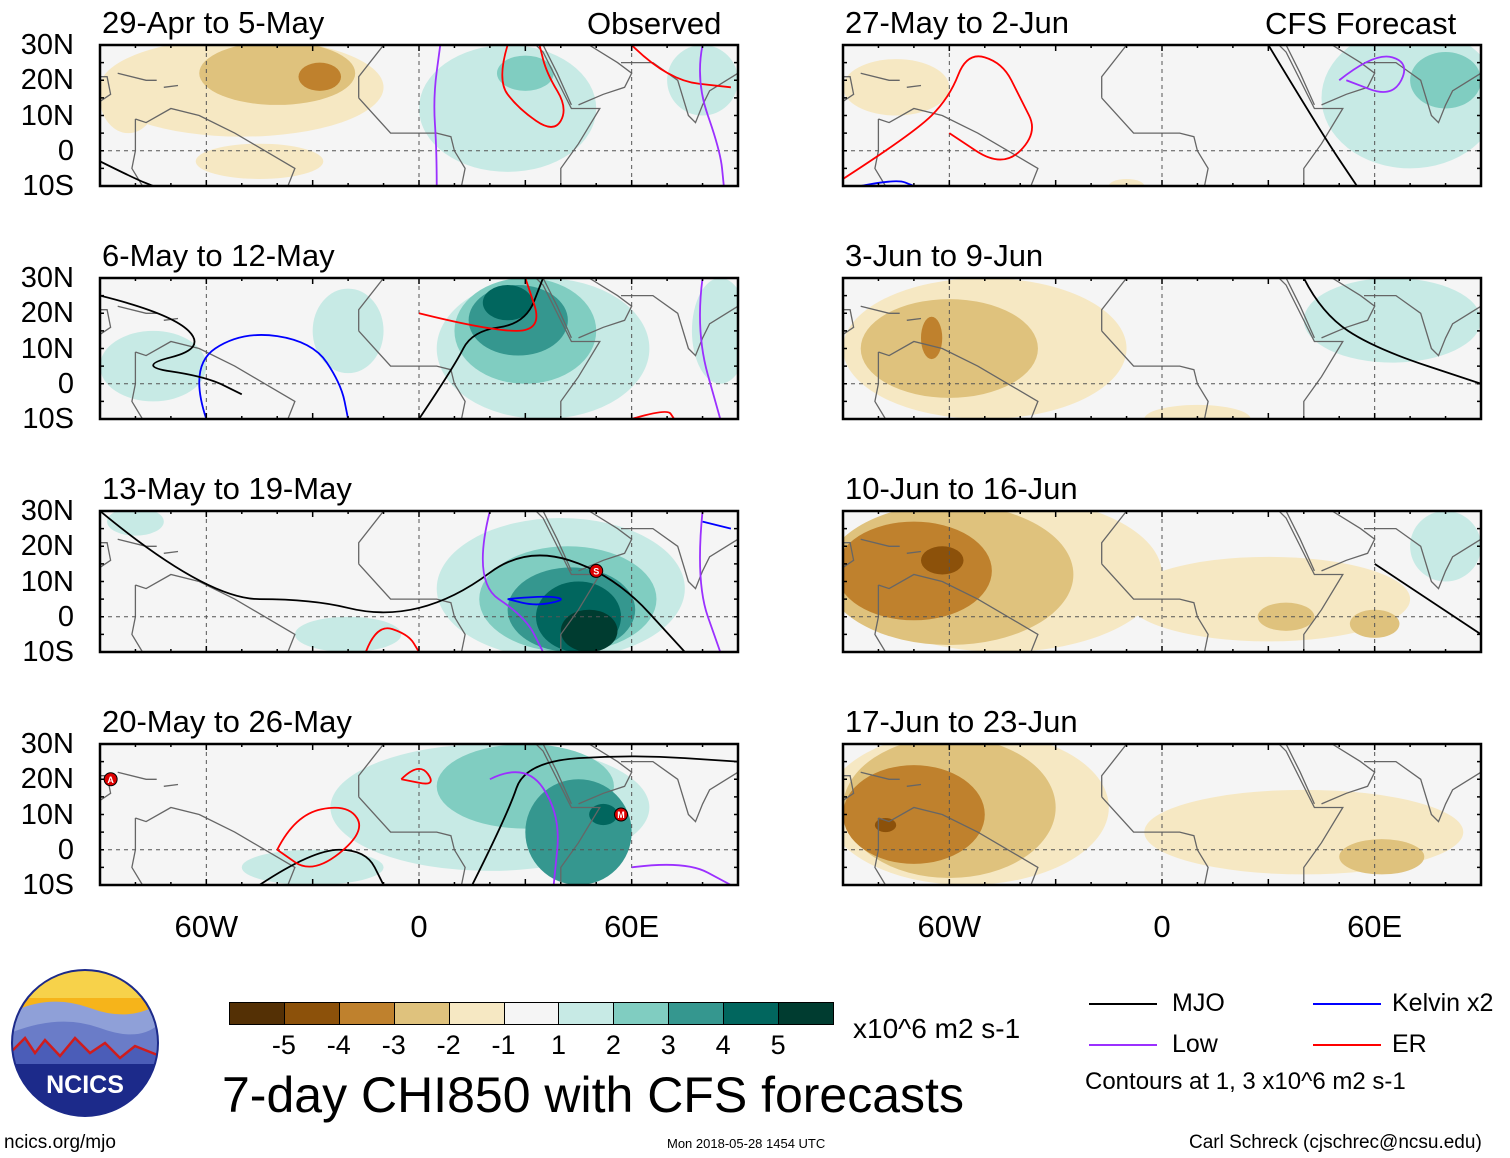  I want to click on colorbar-label: 3, so click(668, 1045).